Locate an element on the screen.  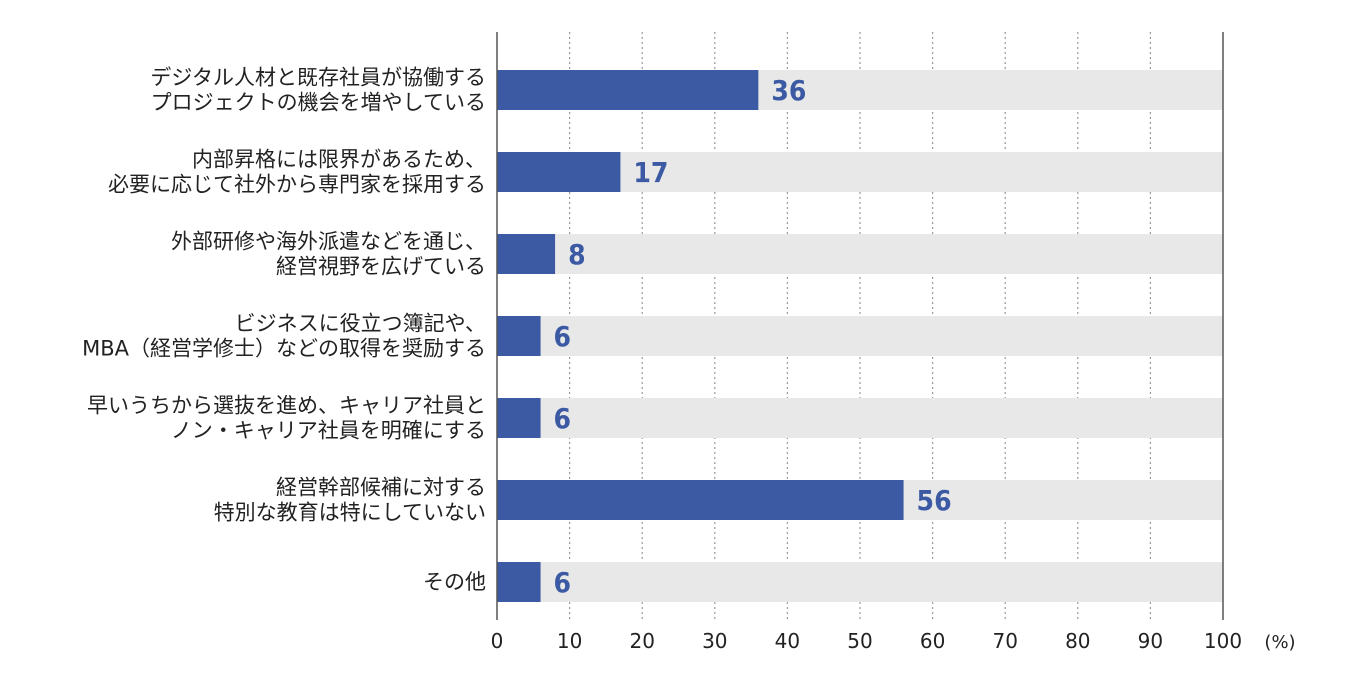
x-tick-label-20: 20 is located at coordinates (641, 641).